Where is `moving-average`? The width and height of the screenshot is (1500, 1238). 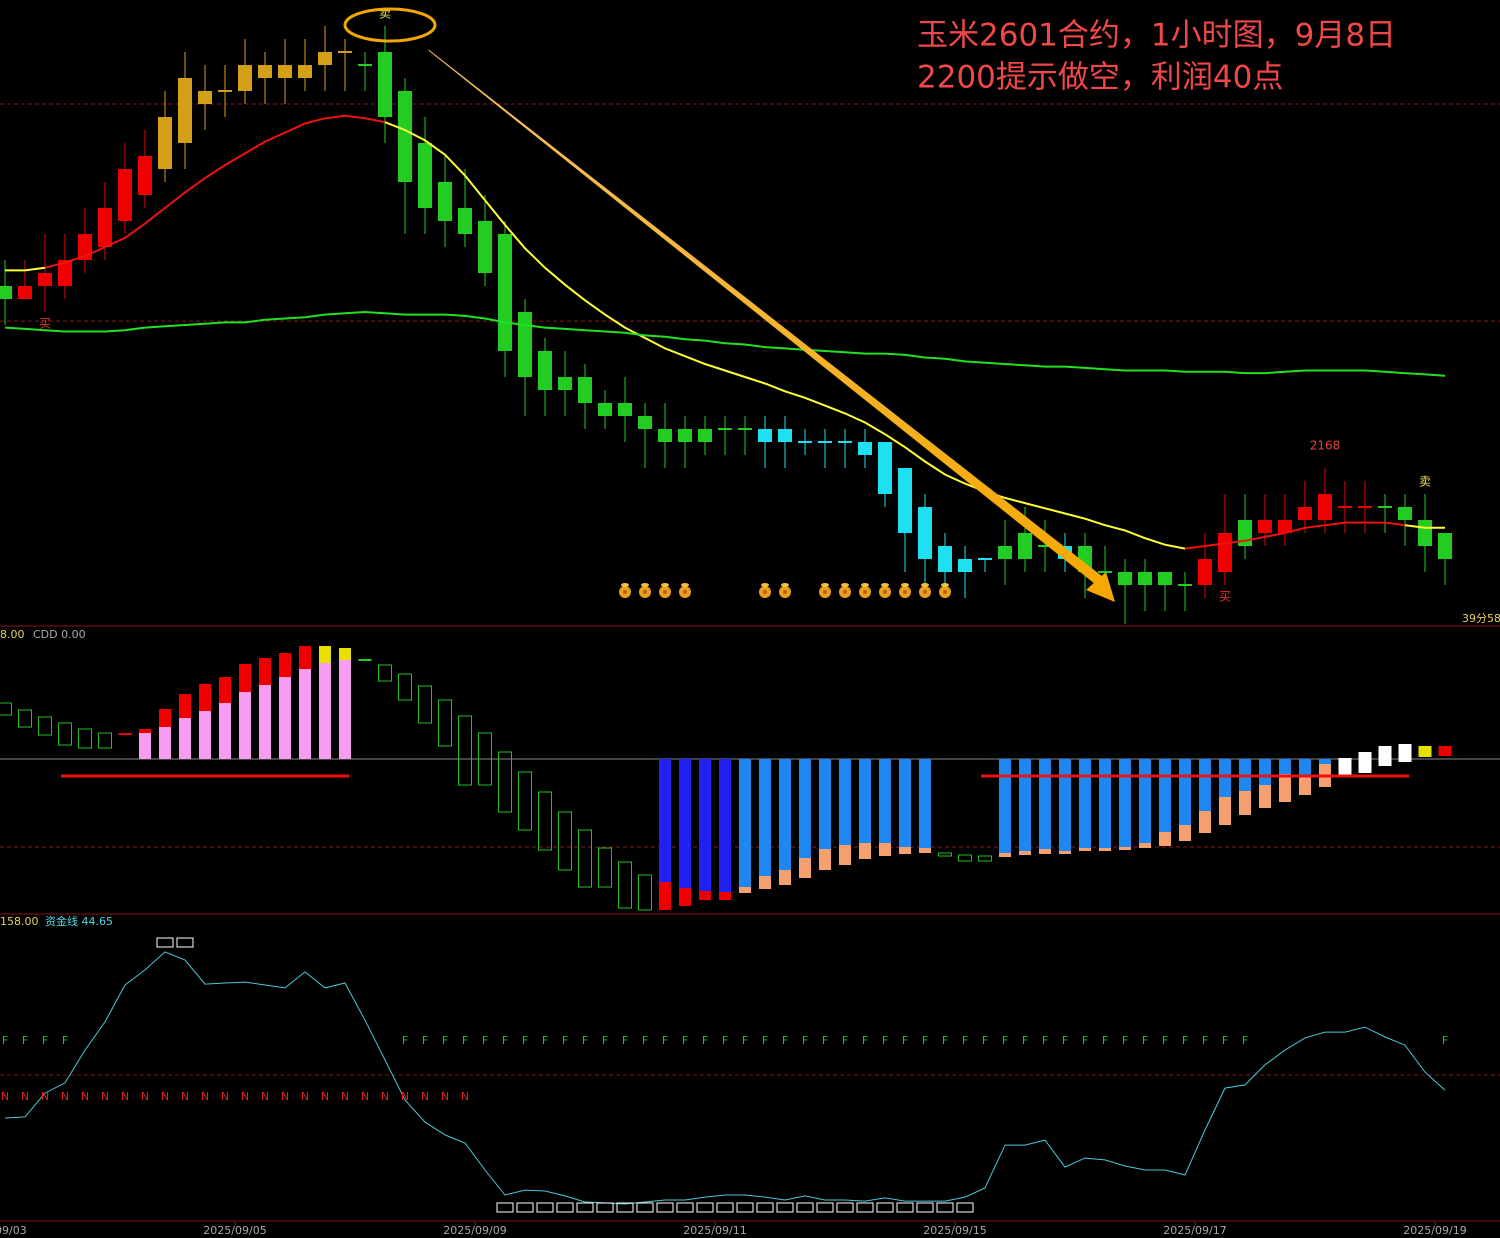 moving-average is located at coordinates (1295, 535).